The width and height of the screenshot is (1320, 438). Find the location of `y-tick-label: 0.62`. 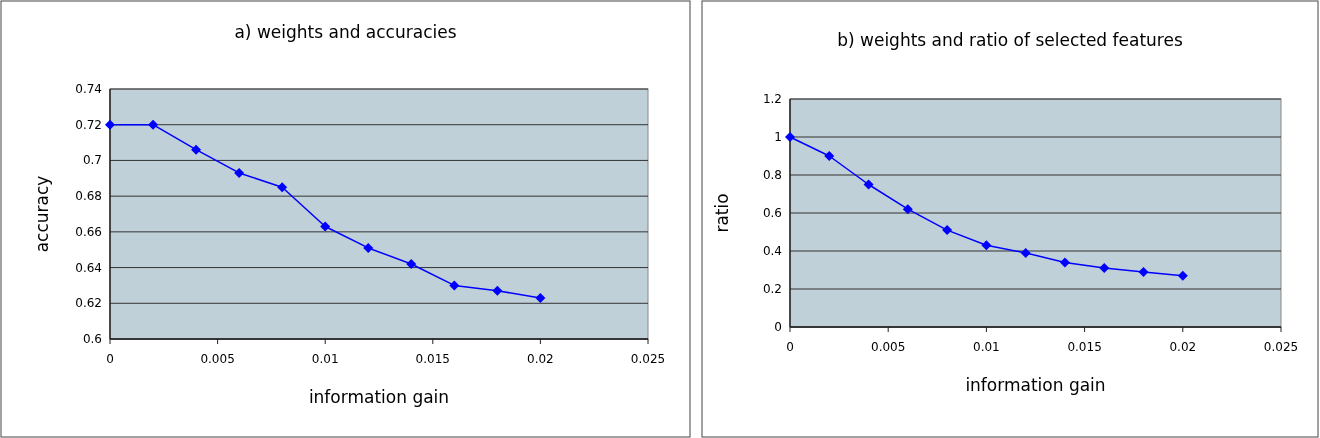

y-tick-label: 0.62 is located at coordinates (88, 303).